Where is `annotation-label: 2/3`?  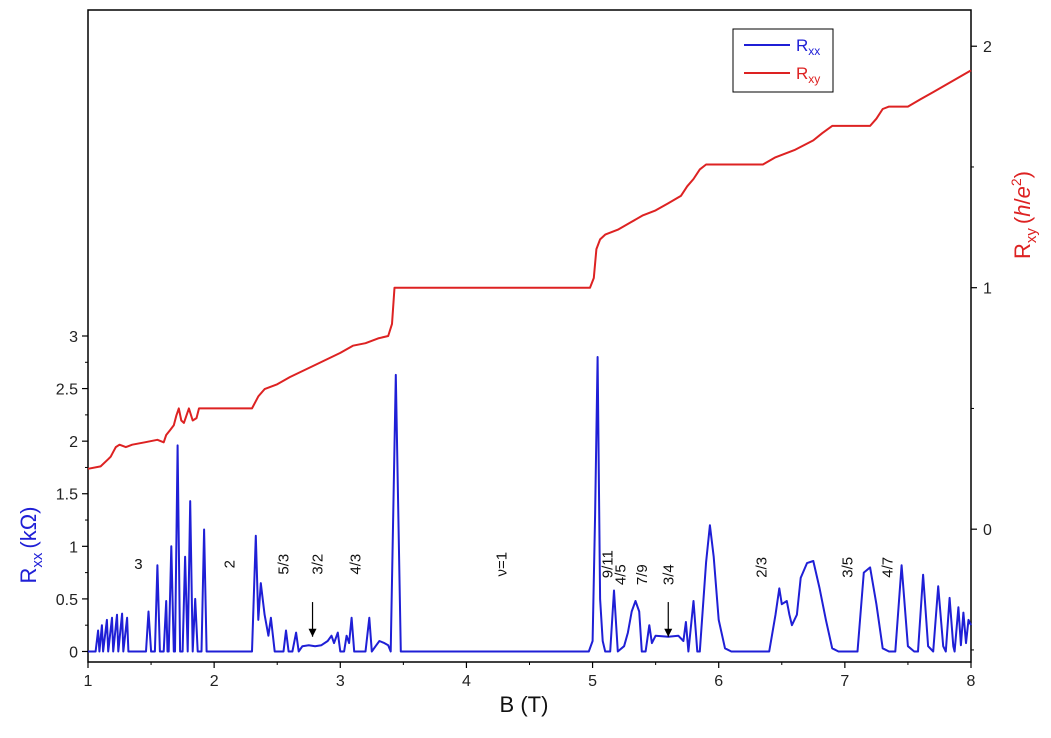 annotation-label: 2/3 is located at coordinates (762, 567).